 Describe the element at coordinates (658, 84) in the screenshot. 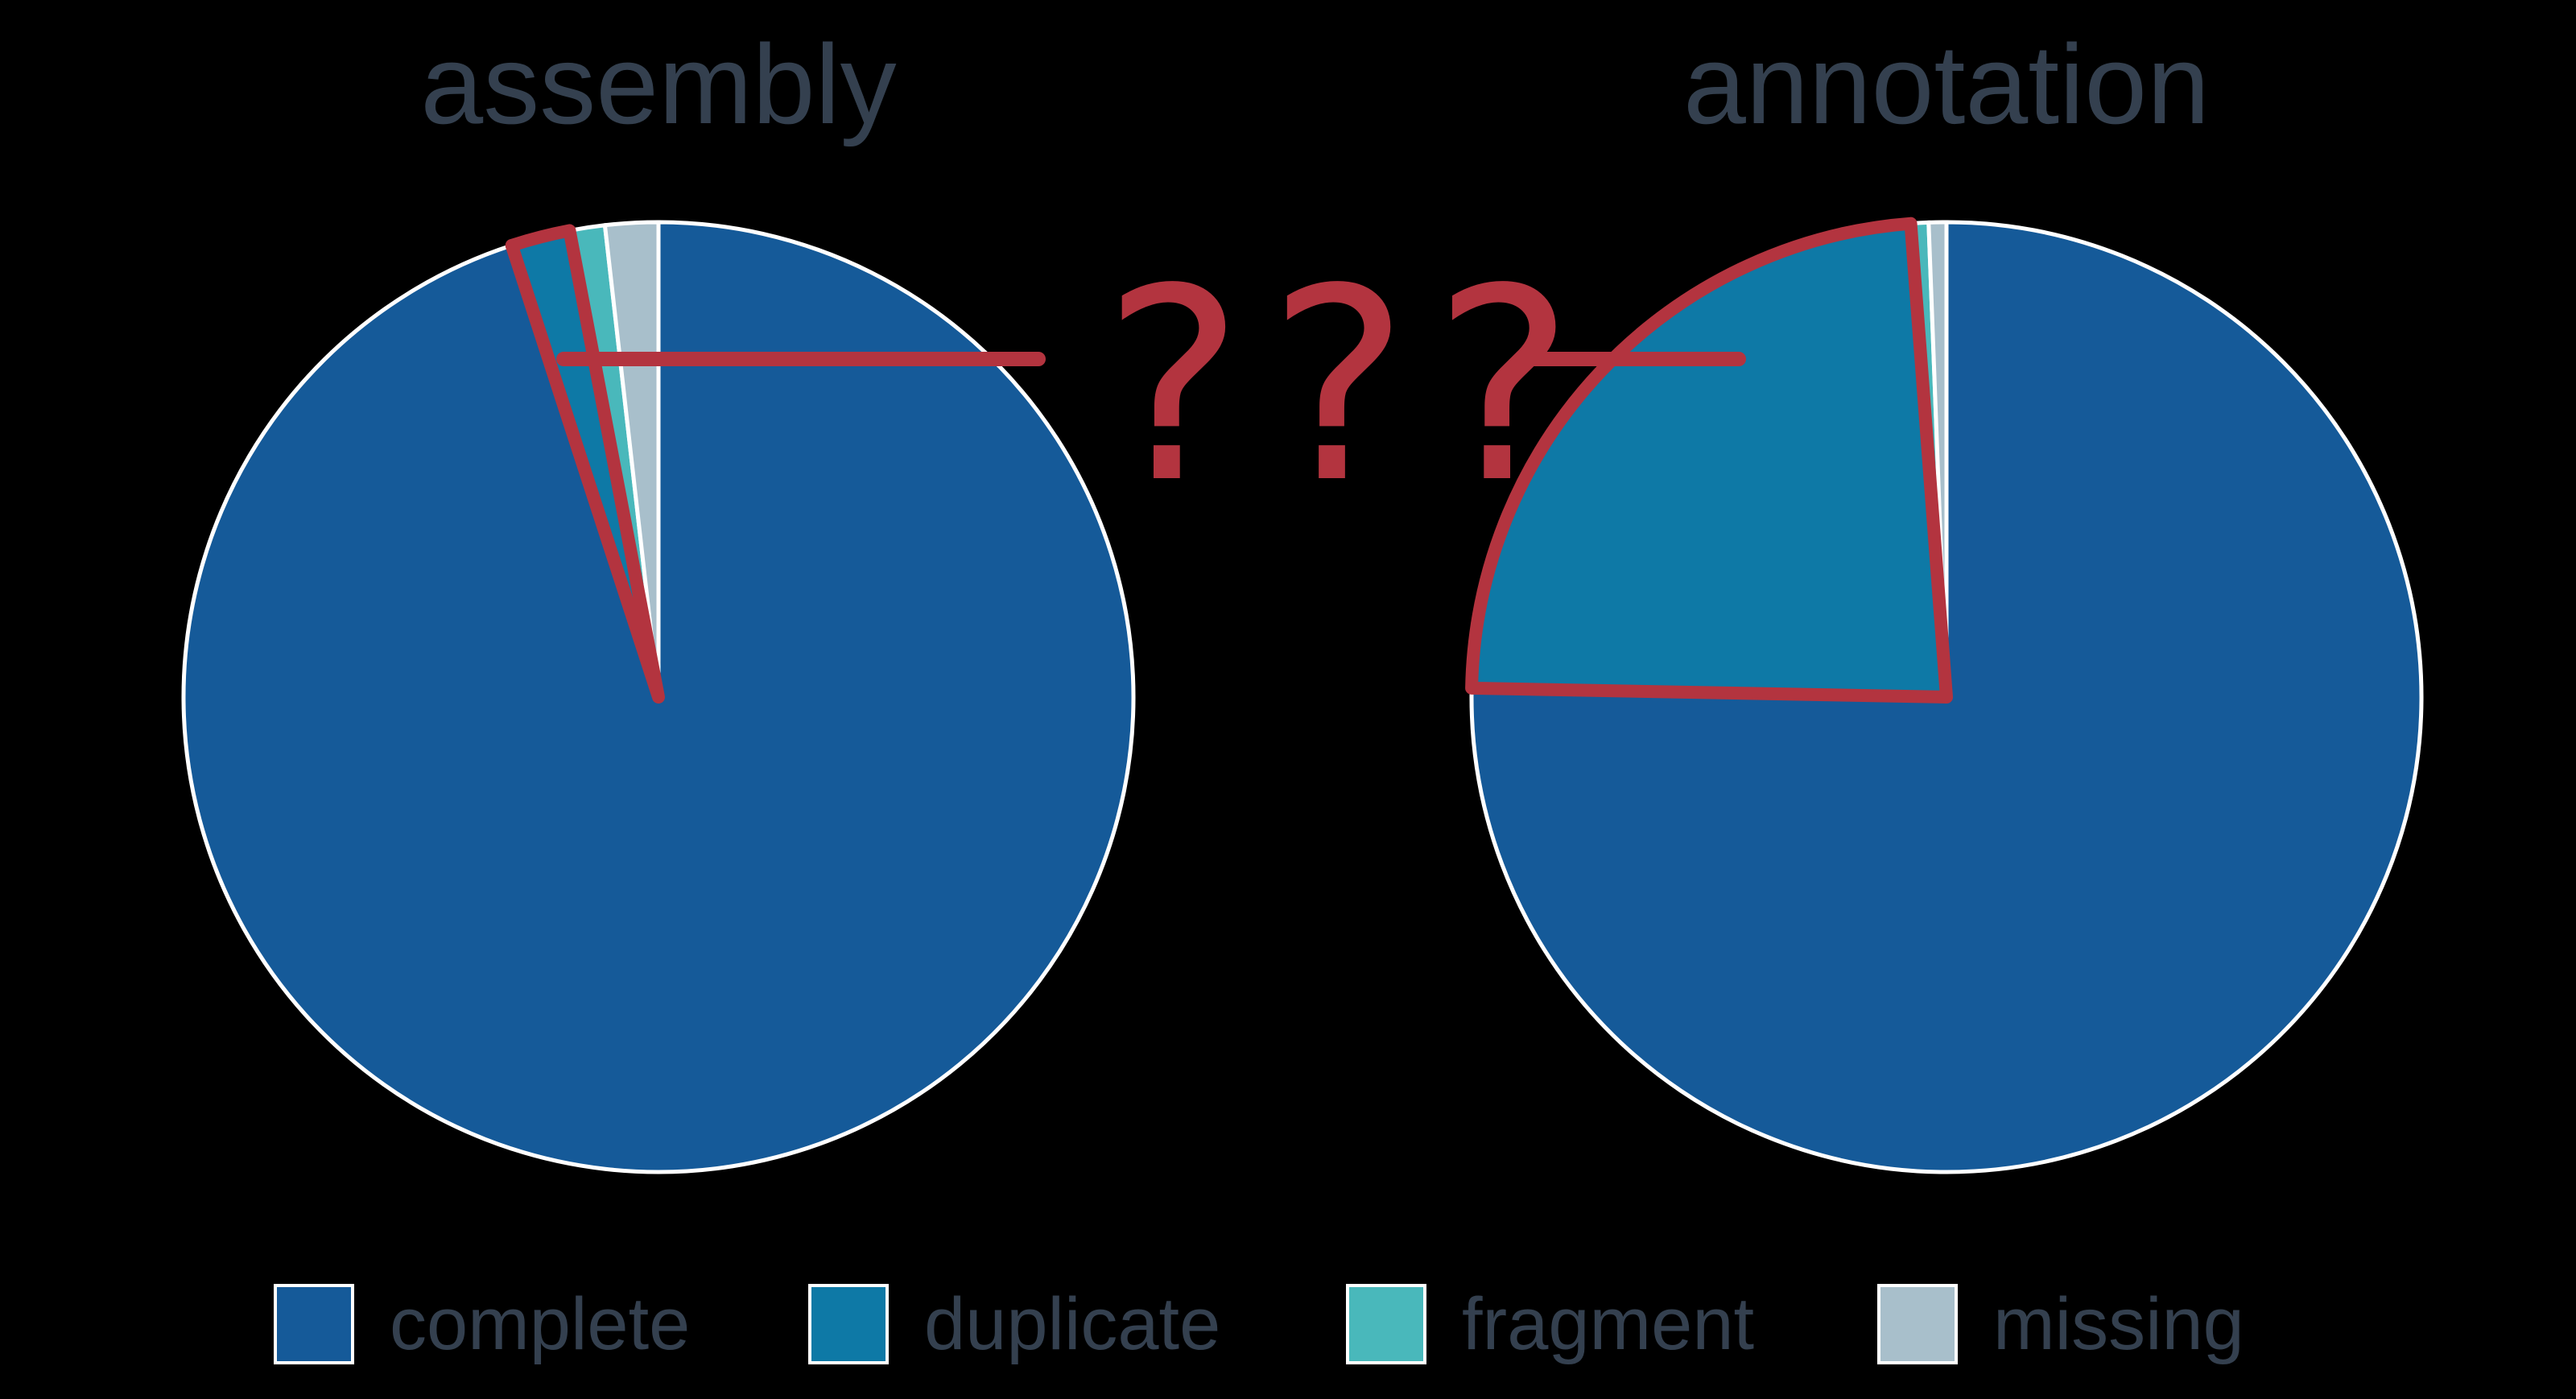

I see `assembly-chart-title: assembly` at that location.